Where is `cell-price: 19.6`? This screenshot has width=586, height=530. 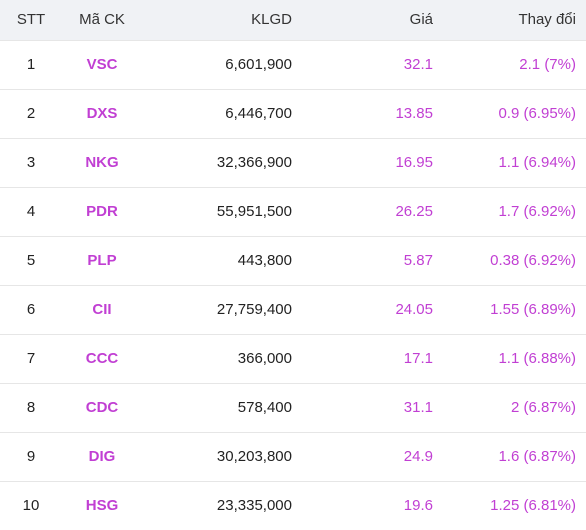 cell-price: 19.6 is located at coordinates (418, 506).